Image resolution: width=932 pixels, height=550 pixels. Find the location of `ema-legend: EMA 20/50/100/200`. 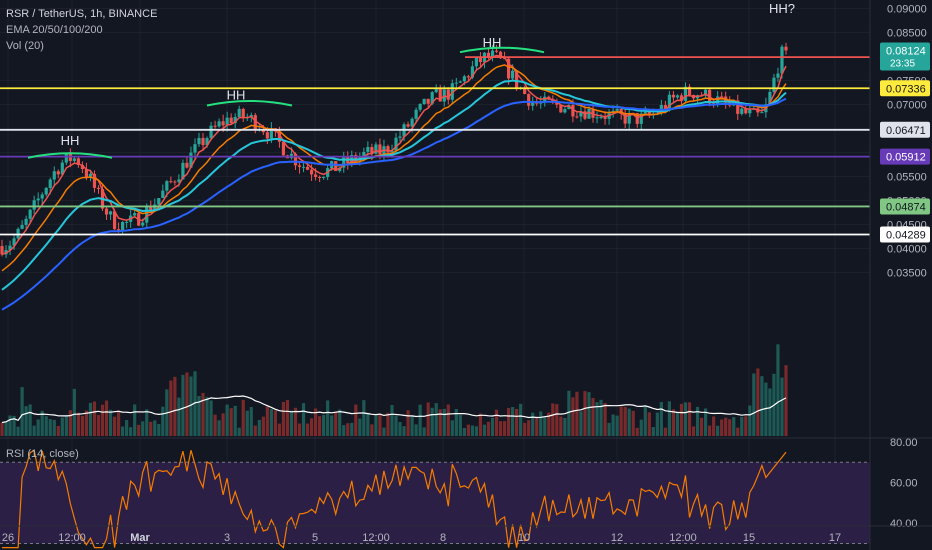

ema-legend: EMA 20/50/100/200 is located at coordinates (54, 30).